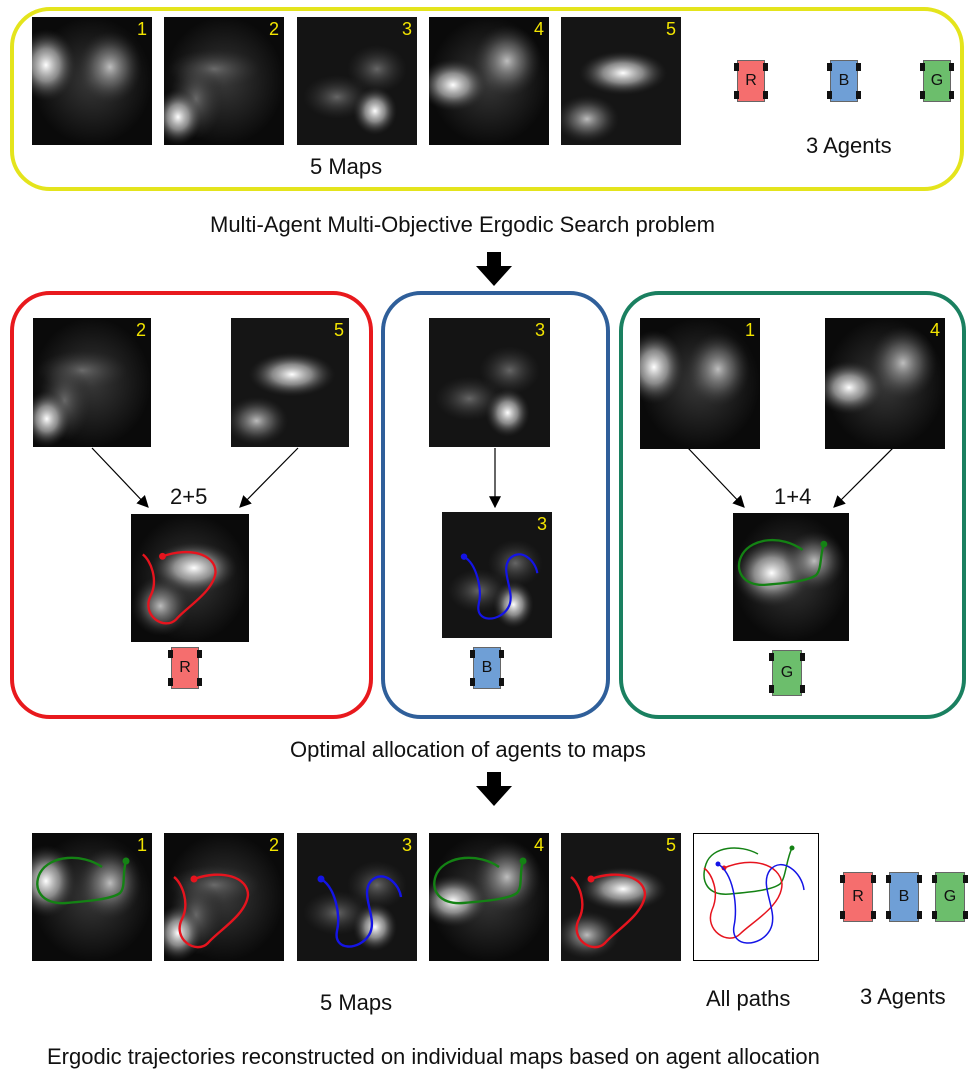 This screenshot has width=975, height=1084. I want to click on blue-agent-box, so click(495, 505).